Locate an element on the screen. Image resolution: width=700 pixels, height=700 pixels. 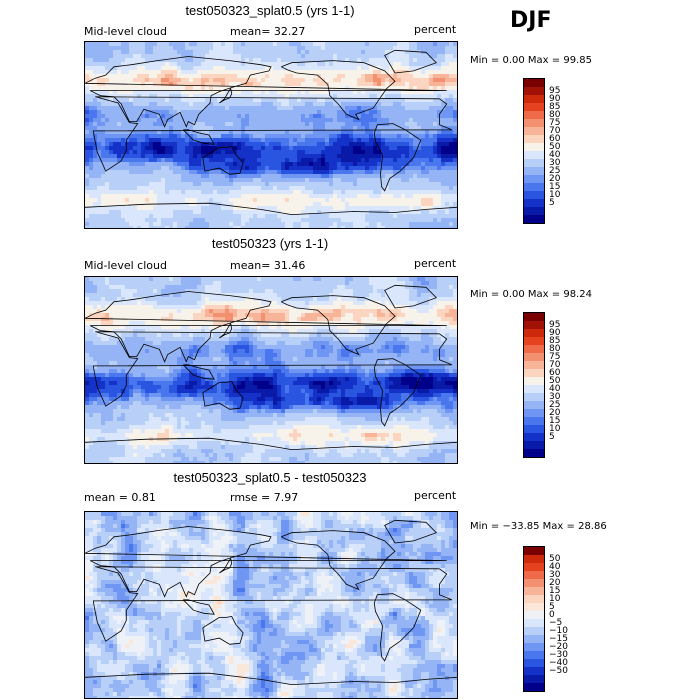
colorbar-tick-label: 90 is located at coordinates (555, 99).